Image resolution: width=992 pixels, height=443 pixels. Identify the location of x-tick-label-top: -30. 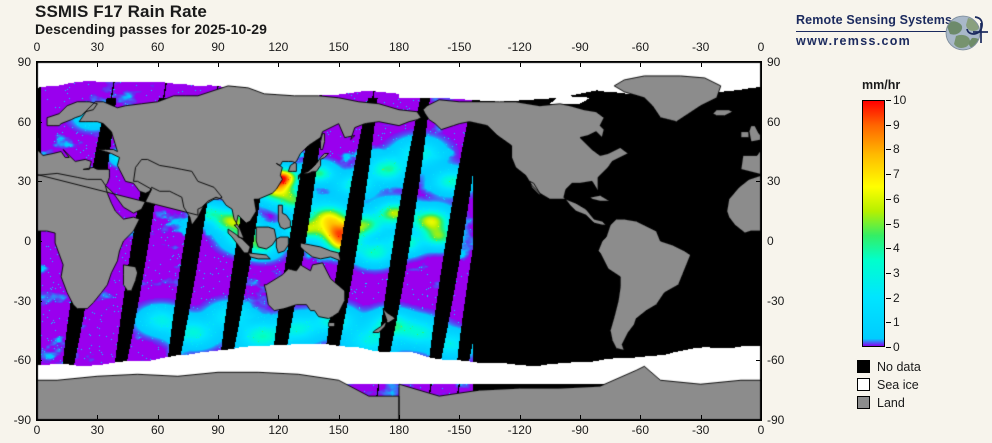
(700, 47).